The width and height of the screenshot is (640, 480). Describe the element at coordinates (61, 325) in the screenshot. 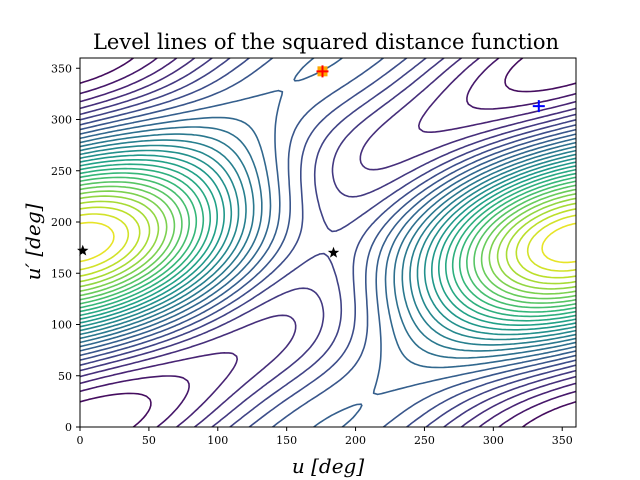

I see `y-tick-label: 100` at that location.